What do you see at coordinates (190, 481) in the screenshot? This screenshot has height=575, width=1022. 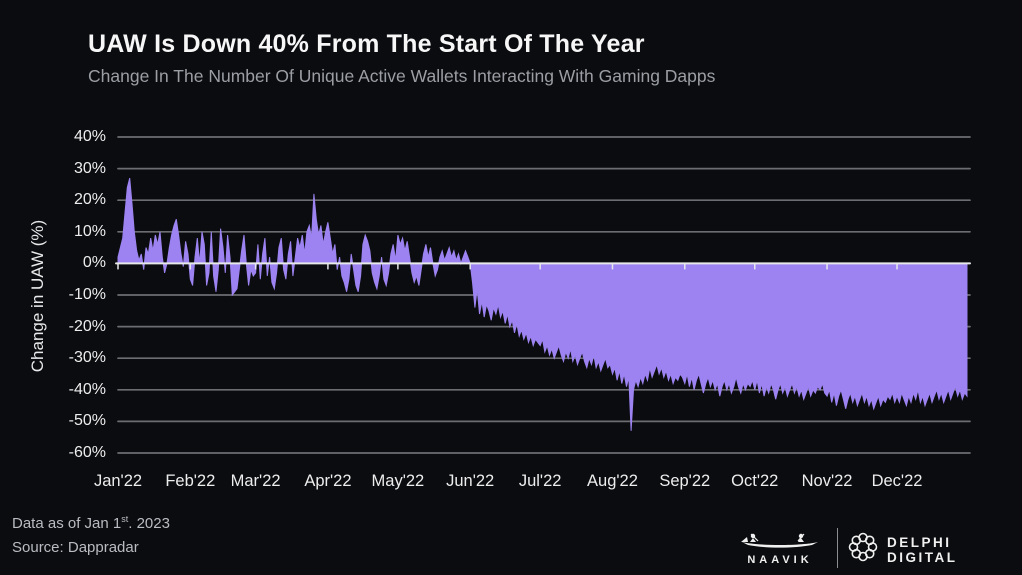 I see `x-tick-label: Feb'22` at bounding box center [190, 481].